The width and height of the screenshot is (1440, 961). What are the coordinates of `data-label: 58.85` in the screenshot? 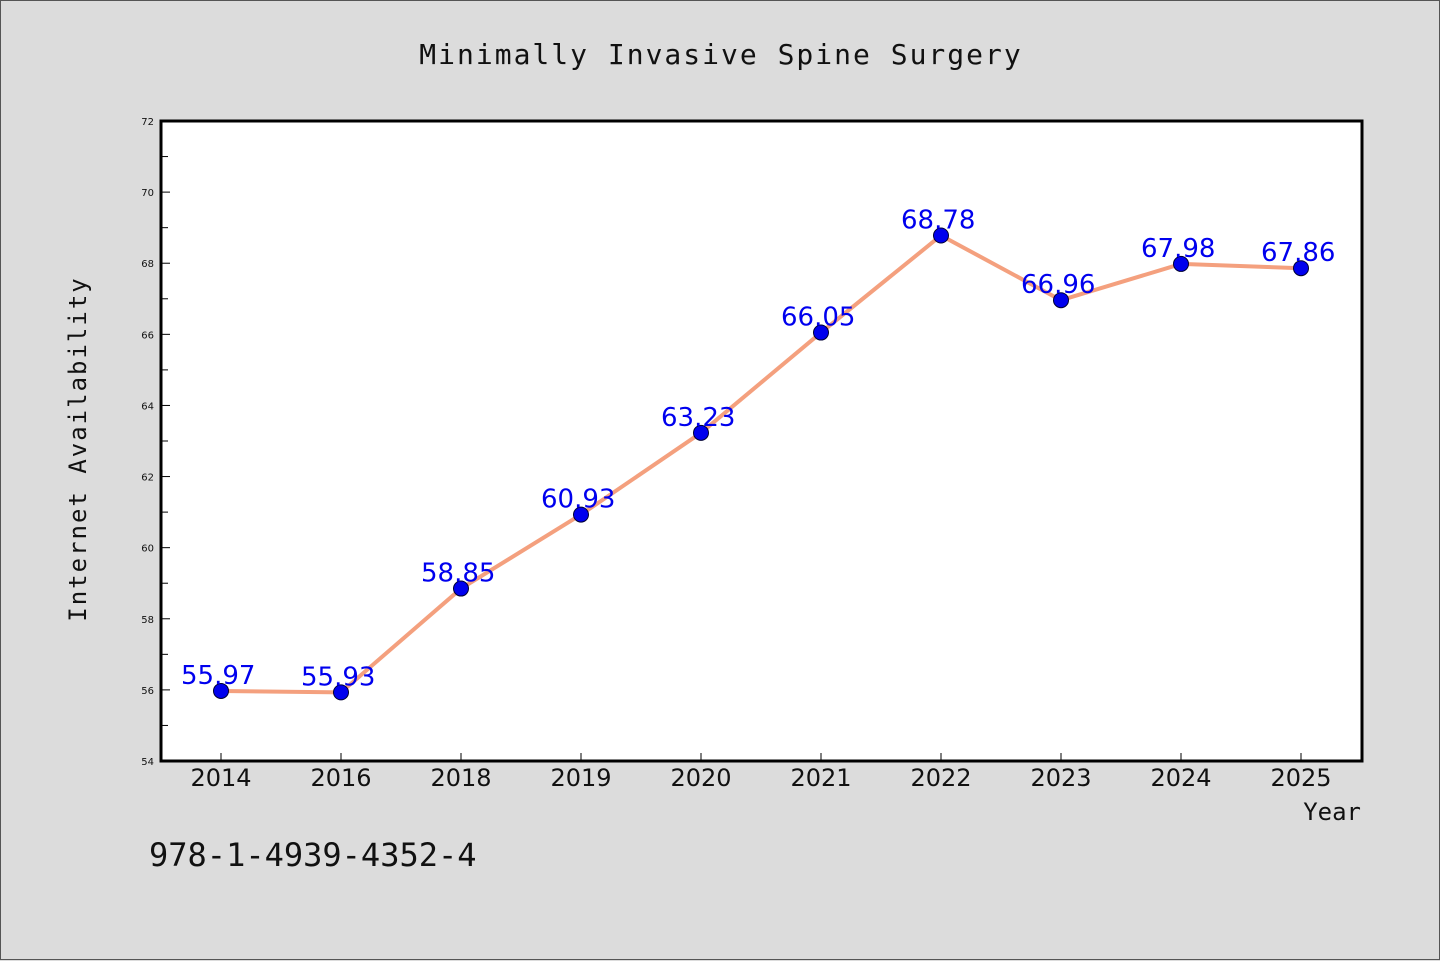 It's located at (458, 574).